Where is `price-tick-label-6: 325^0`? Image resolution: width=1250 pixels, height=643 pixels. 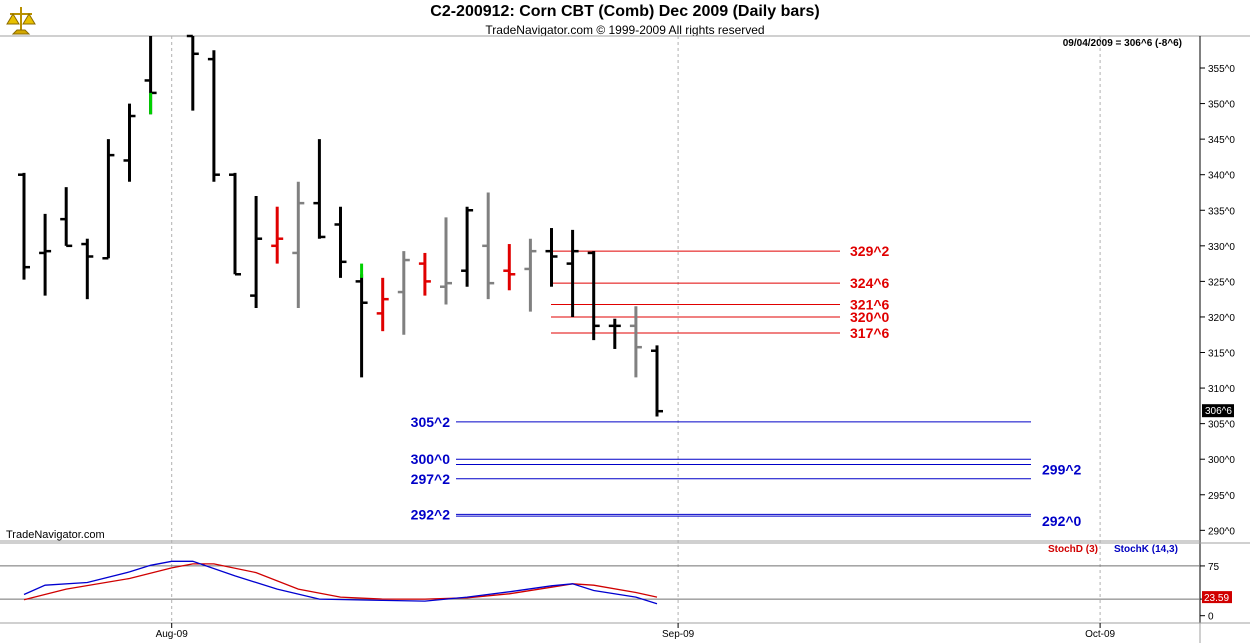 price-tick-label-6: 325^0 is located at coordinates (1221, 282).